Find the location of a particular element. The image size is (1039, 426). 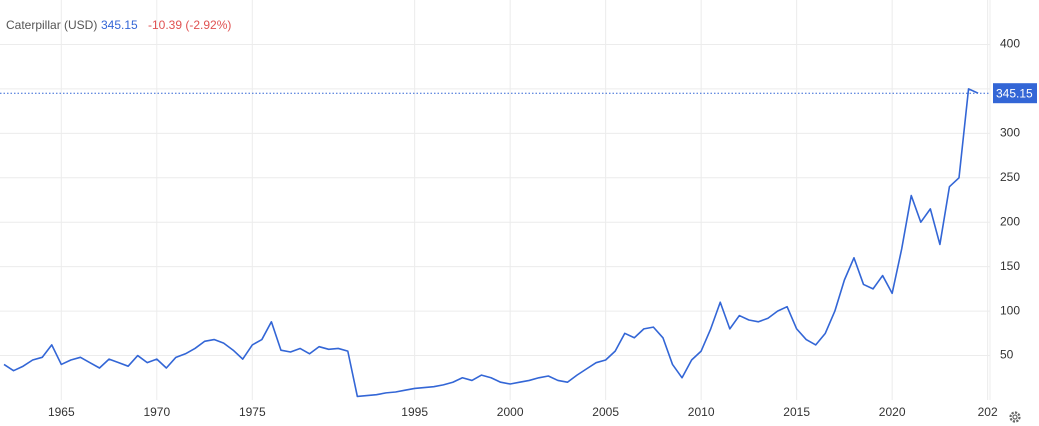

price-change: -10.39 (-2.92%) is located at coordinates (189, 25).